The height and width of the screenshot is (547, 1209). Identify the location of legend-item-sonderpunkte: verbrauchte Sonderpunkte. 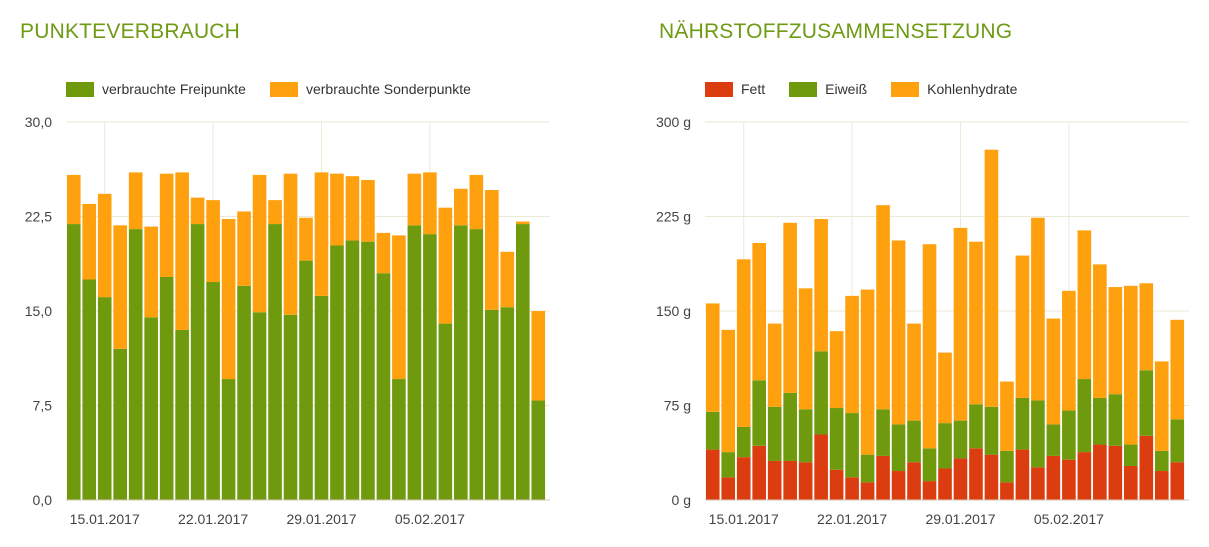
(370, 89).